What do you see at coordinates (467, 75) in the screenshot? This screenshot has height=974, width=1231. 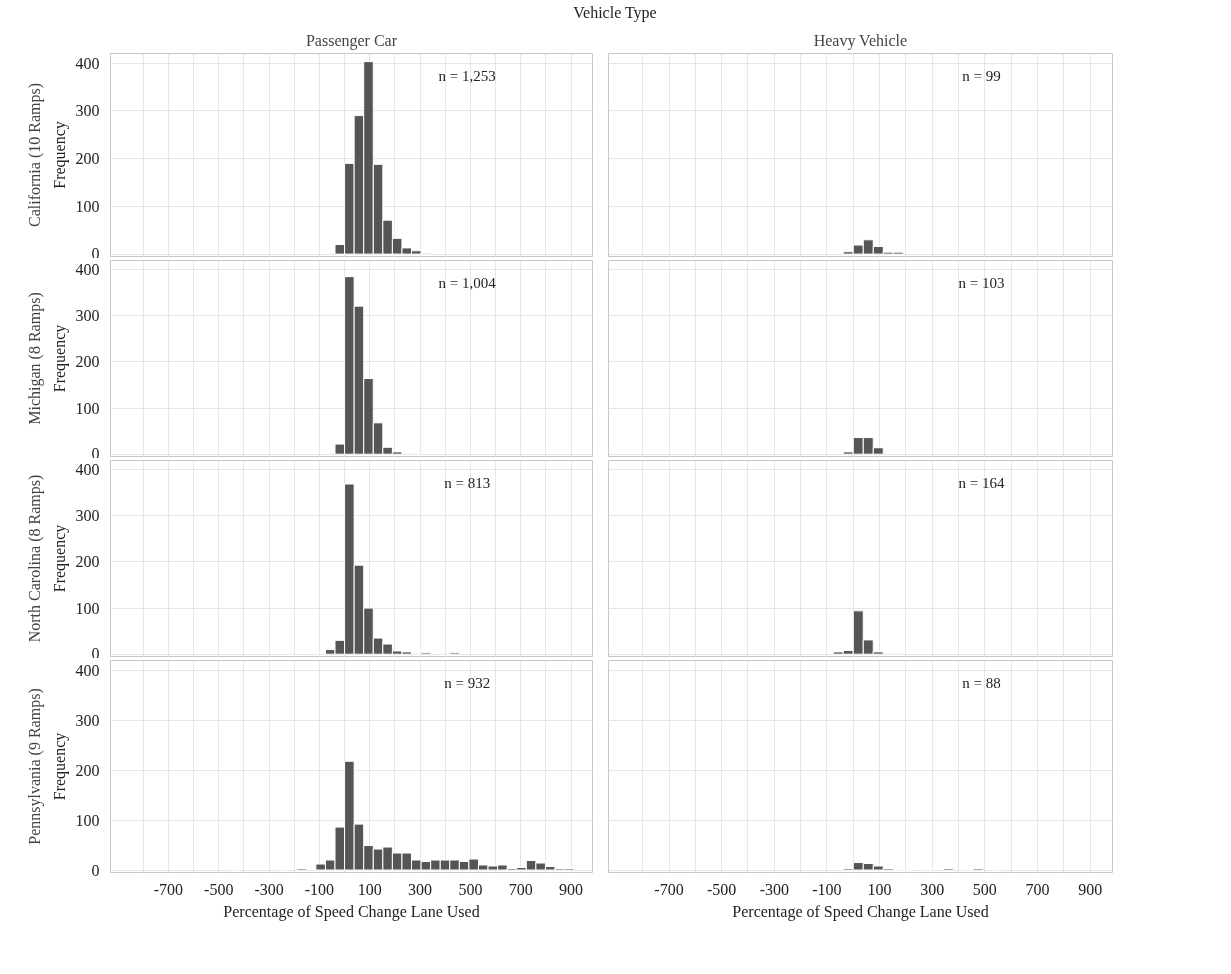 I see `annotation: n = 1,253` at bounding box center [467, 75].